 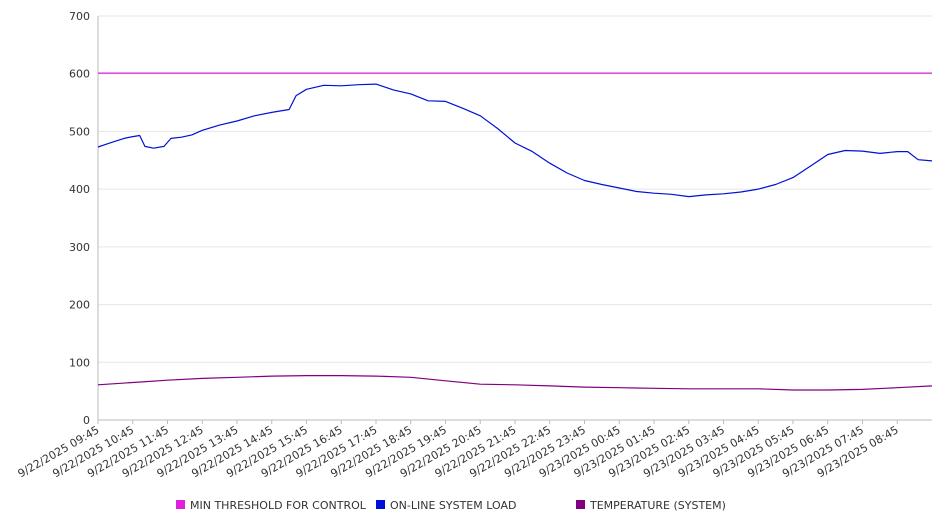 I want to click on y-tick-label: 300, so click(x=79, y=247).